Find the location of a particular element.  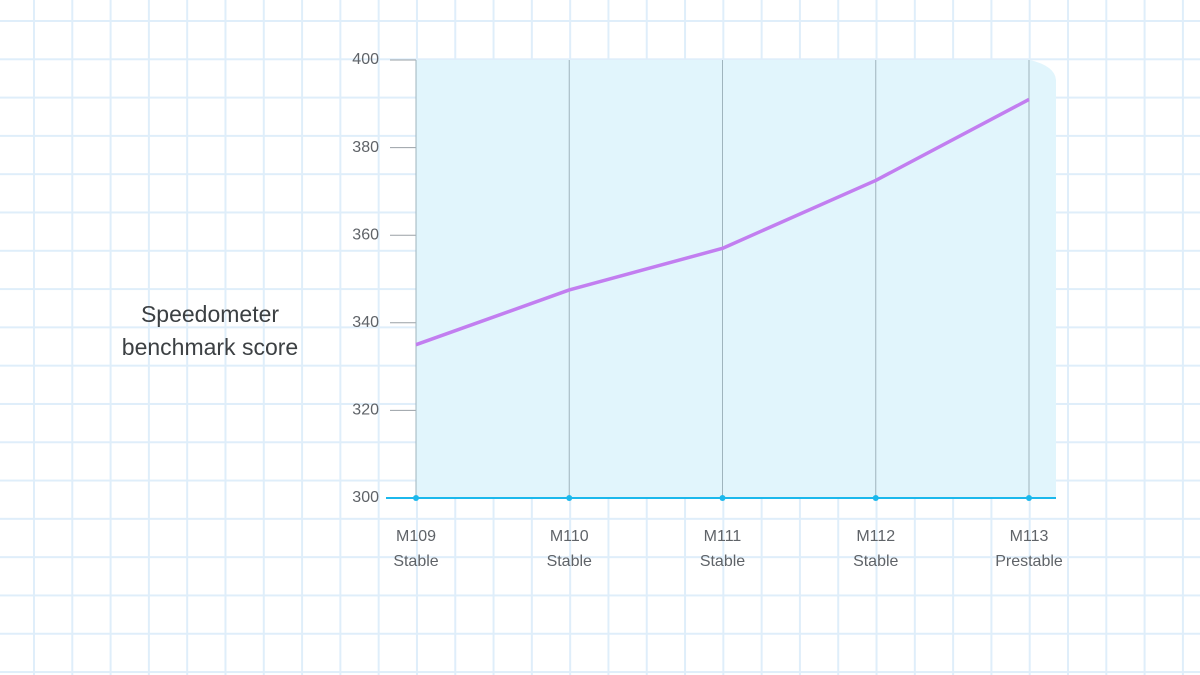

y-tick-label: 380 is located at coordinates (365, 147).